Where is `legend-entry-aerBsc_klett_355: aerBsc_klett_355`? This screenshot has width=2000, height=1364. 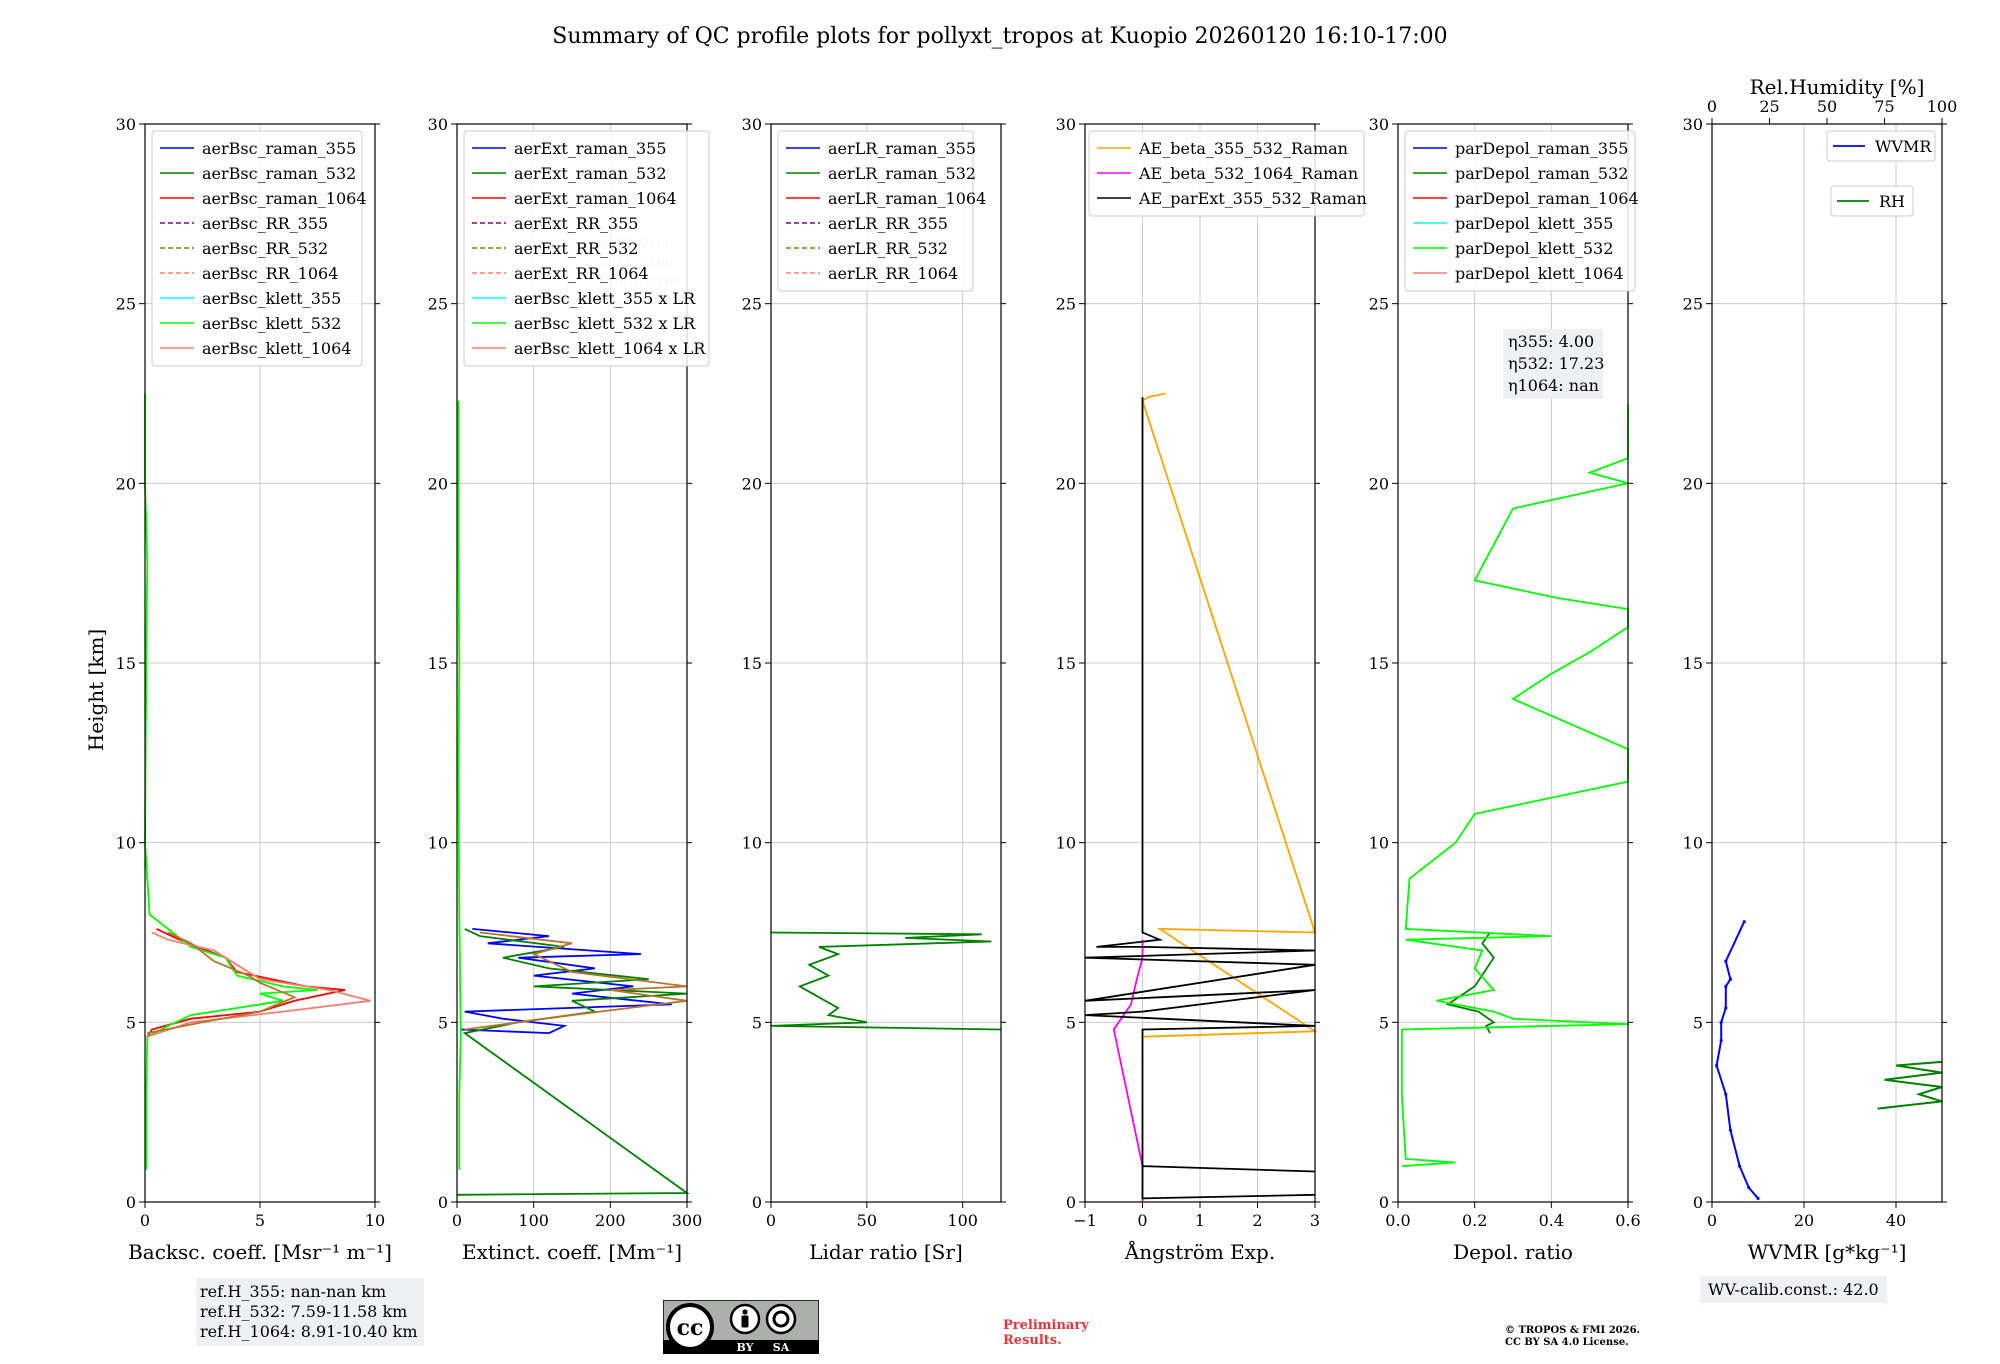 legend-entry-aerBsc_klett_355: aerBsc_klett_355 is located at coordinates (271, 298).